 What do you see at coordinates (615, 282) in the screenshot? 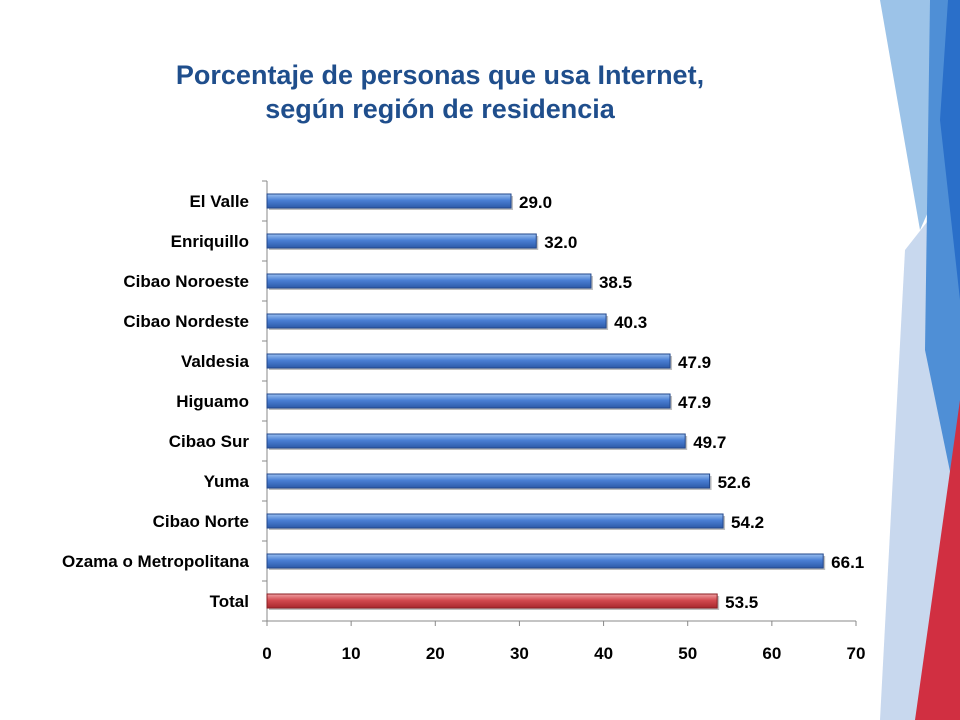
I see `data-label: 38.5` at bounding box center [615, 282].